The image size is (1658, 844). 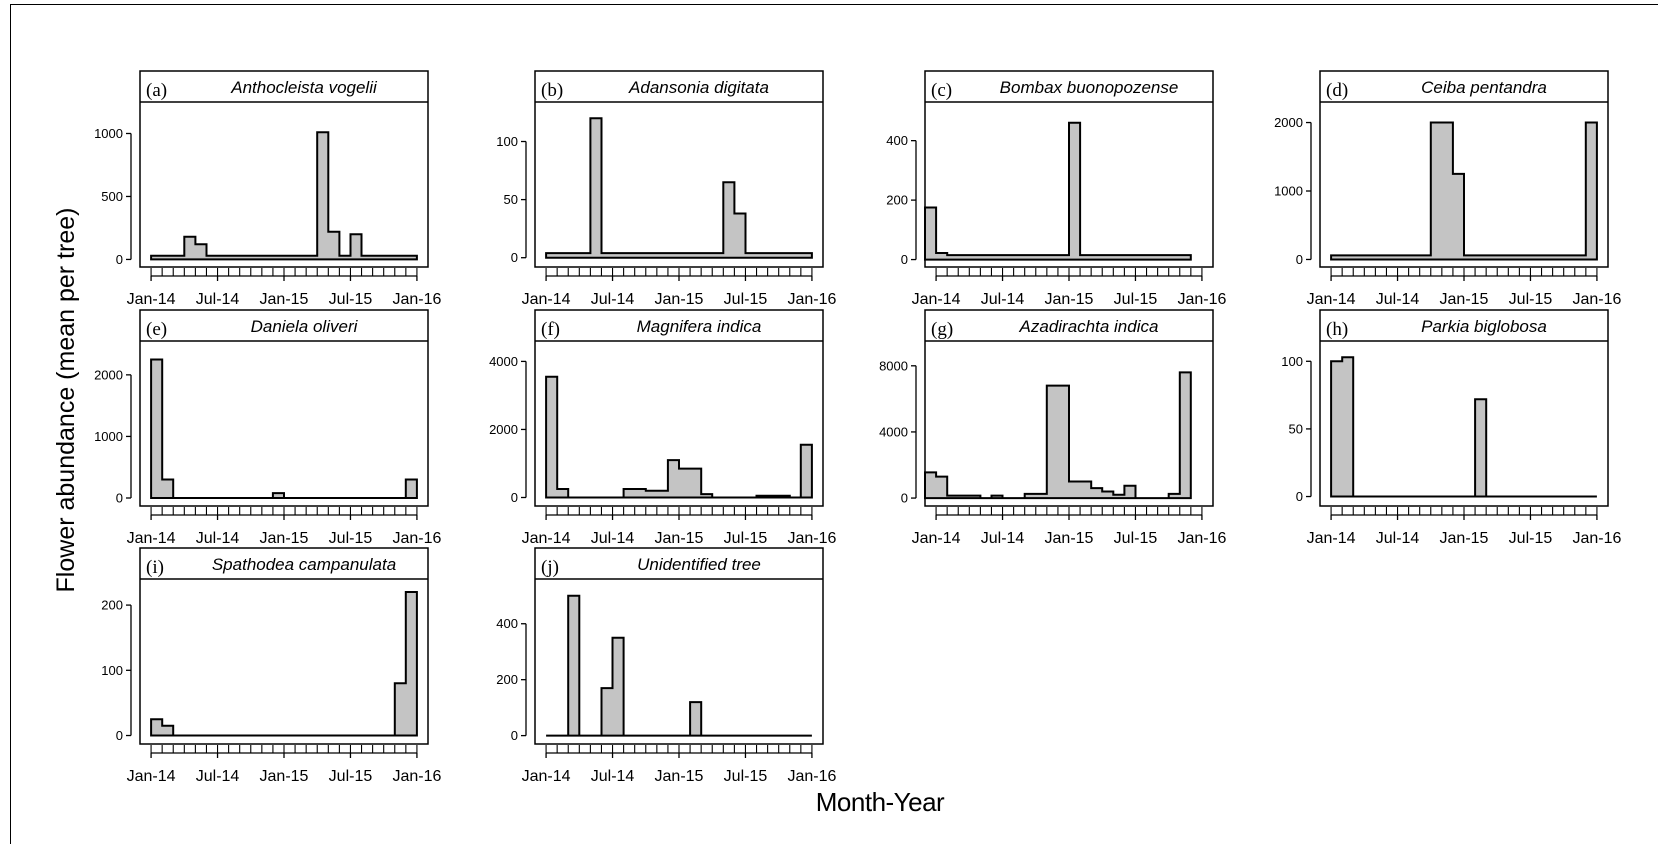 What do you see at coordinates (1337, 329) in the screenshot?
I see `panel-letter: (h)` at bounding box center [1337, 329].